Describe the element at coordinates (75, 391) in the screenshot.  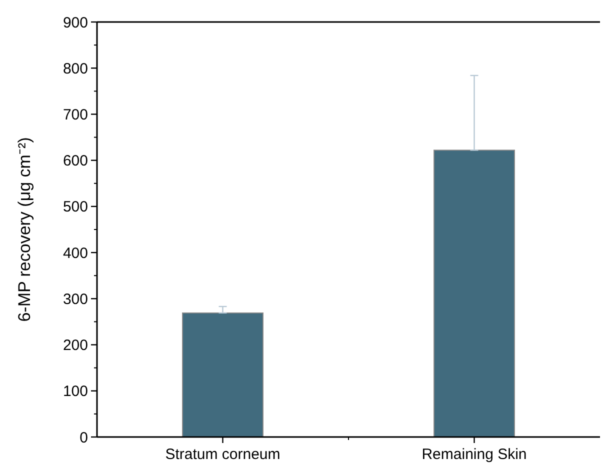
I see `y-tick-label: 100` at that location.